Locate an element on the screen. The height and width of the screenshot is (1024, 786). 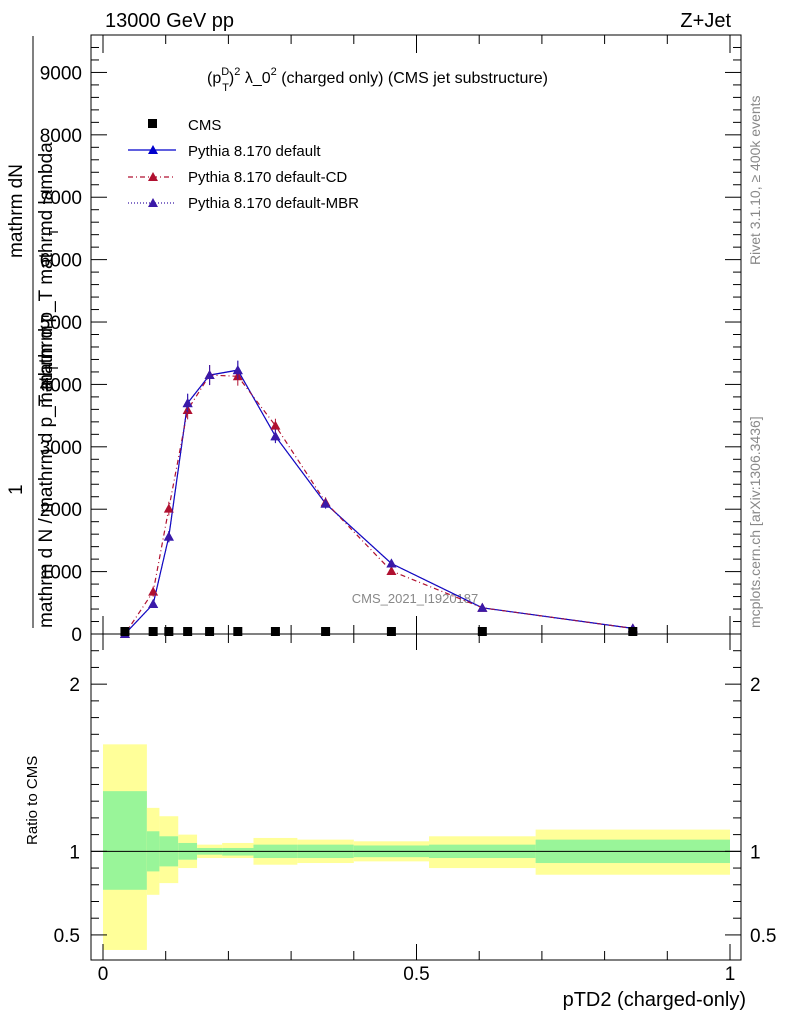
process-label: Z+Jet is located at coordinates (705, 21).